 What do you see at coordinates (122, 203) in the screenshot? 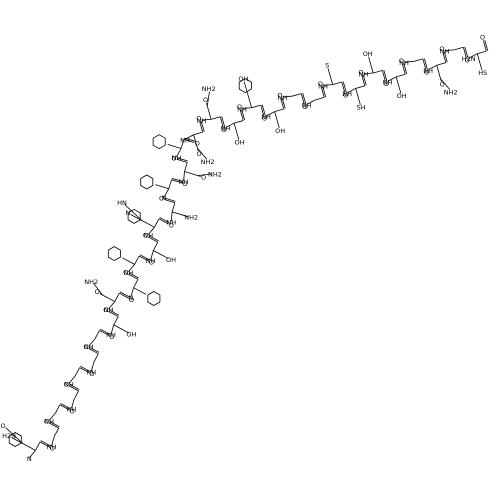
I see `atom-label: HN` at bounding box center [122, 203].